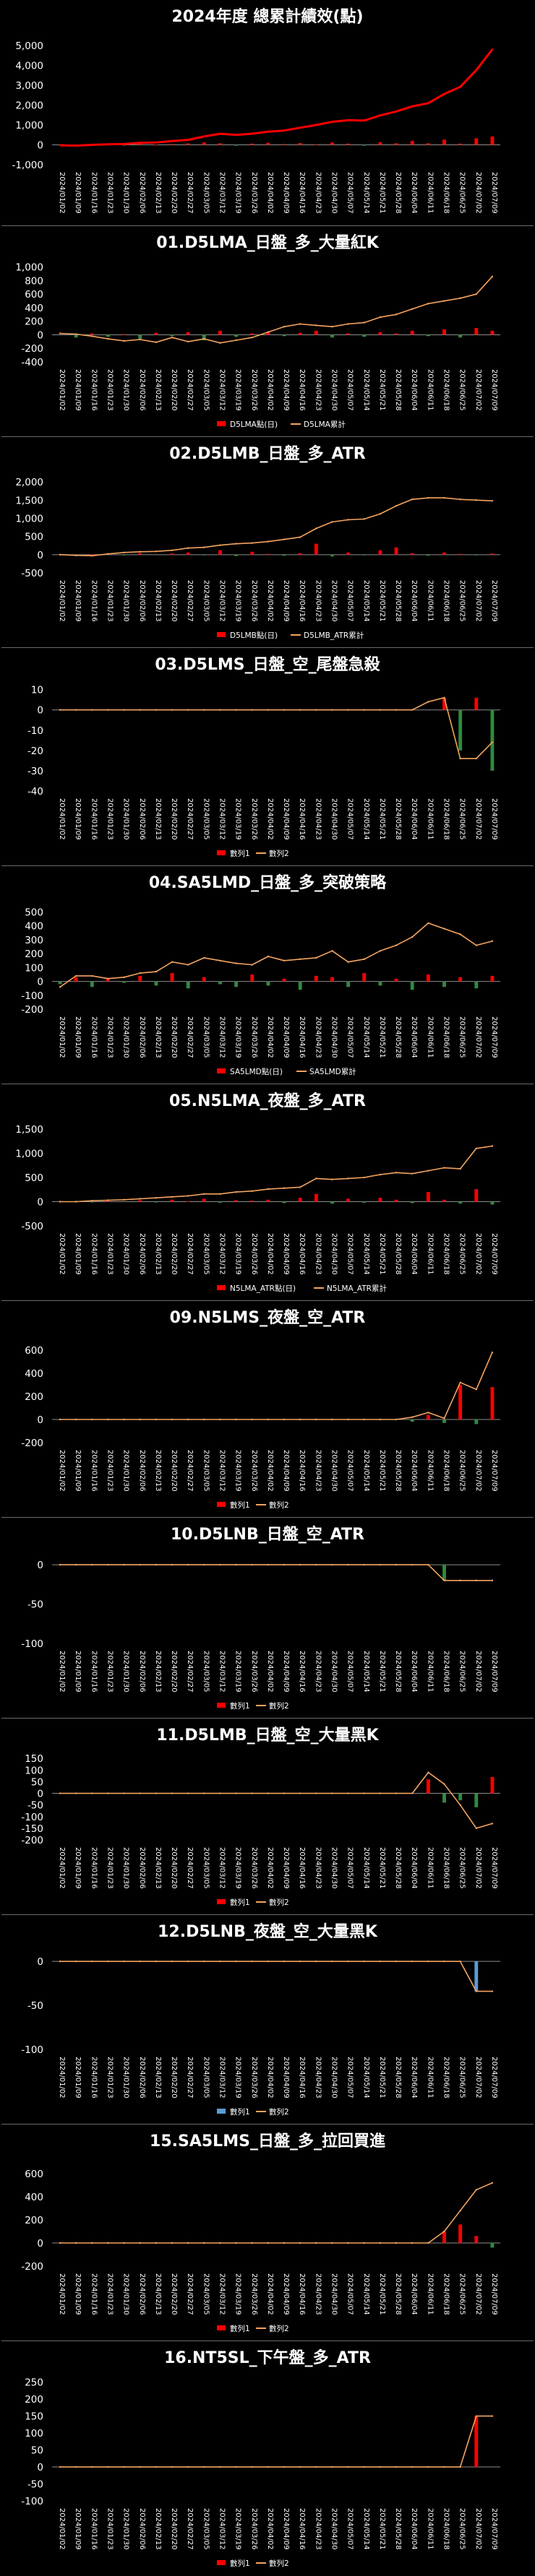 This screenshot has height=2576, width=535. I want to click on x-tick-label: 2024/05/21, so click(382, 390).